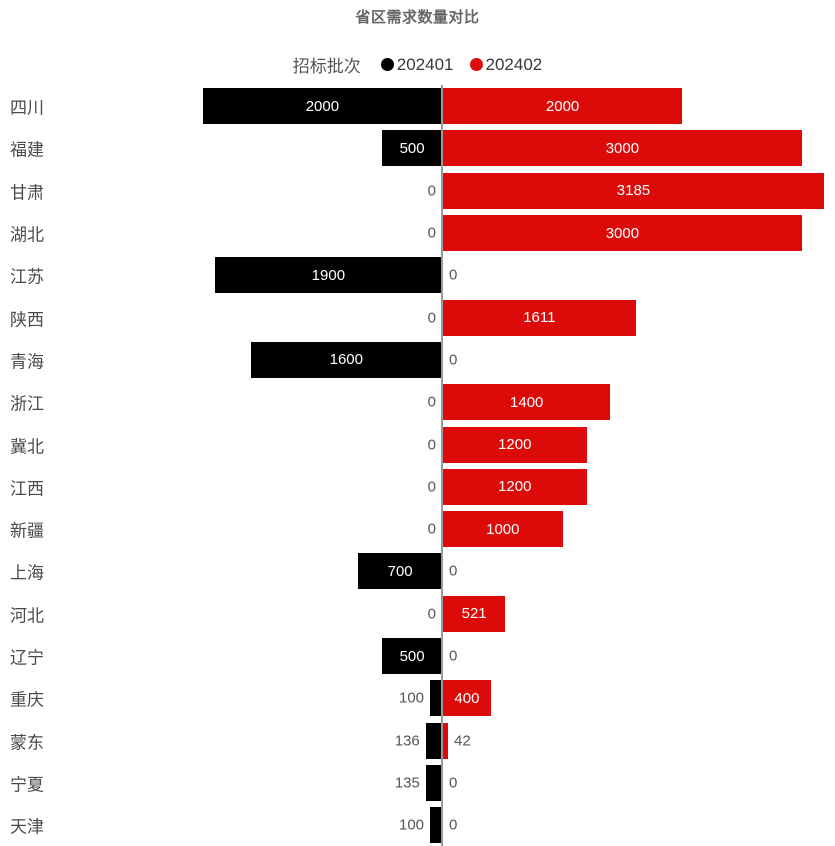 This screenshot has height=846, width=835. I want to click on chart-row: 福建 500 3000, so click(417, 148).